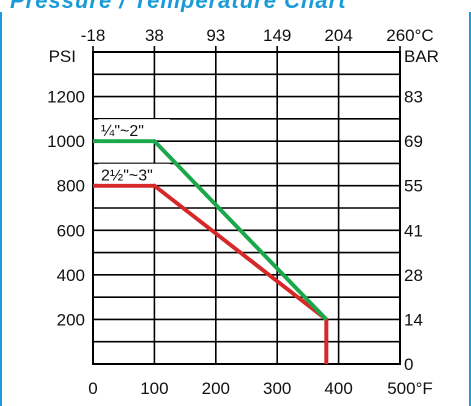 This screenshot has width=471, height=406. Describe the element at coordinates (154, 388) in the screenshot. I see `bottom-axis-tick-label: 100` at that location.